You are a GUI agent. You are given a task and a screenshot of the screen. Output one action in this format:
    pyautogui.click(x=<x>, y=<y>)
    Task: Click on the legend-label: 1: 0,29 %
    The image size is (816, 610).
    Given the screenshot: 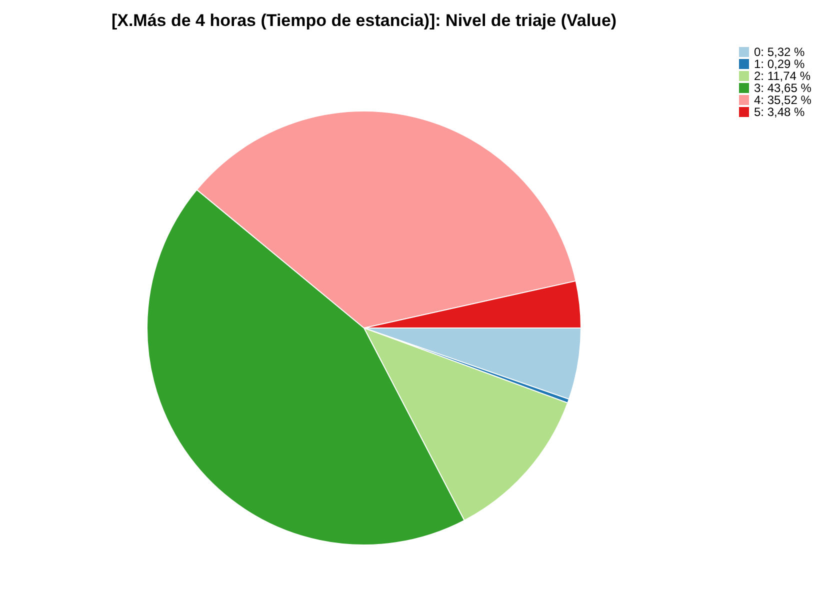 What is the action you would take?
    pyautogui.click(x=780, y=64)
    